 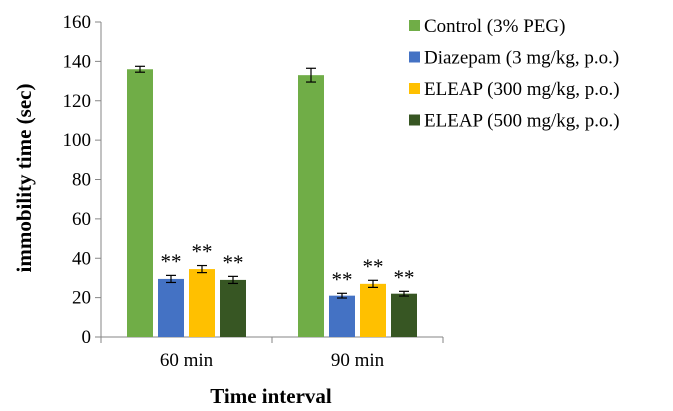 I want to click on y-tick-label: 140, so click(x=77, y=61).